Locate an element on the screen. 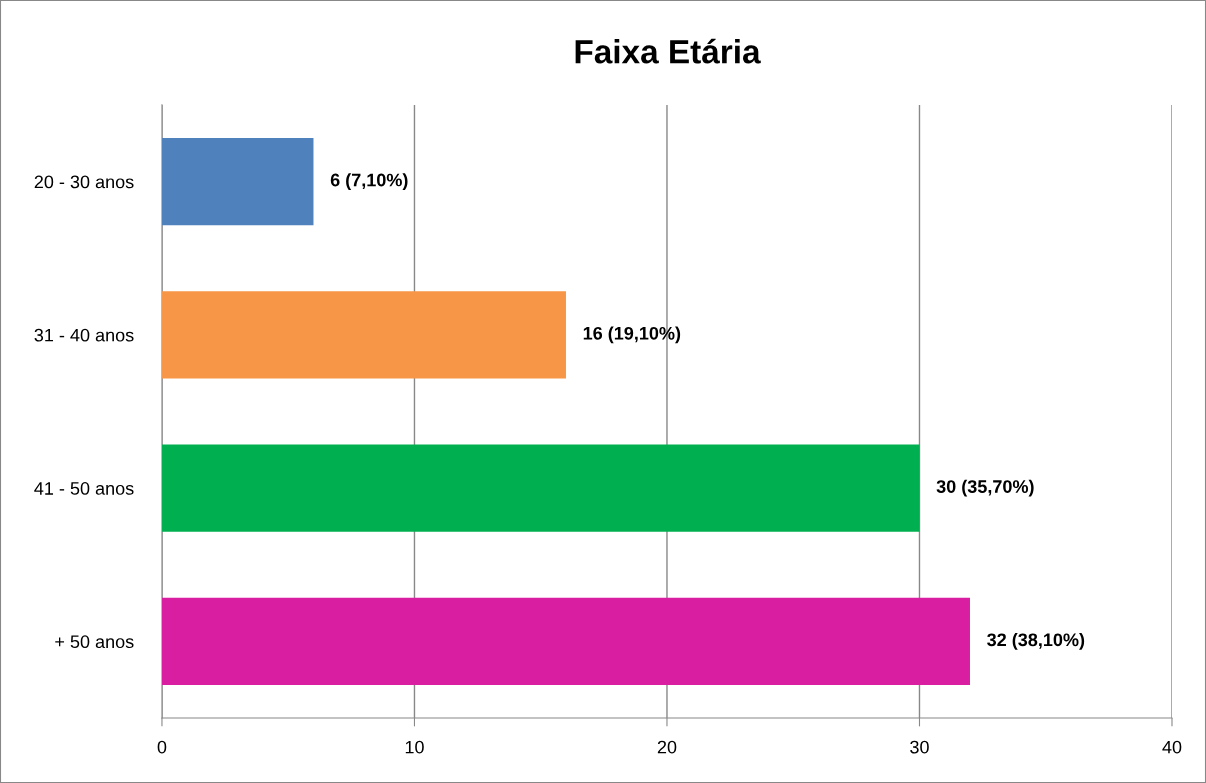  chart-title: Faixa Etária is located at coordinates (668, 51).